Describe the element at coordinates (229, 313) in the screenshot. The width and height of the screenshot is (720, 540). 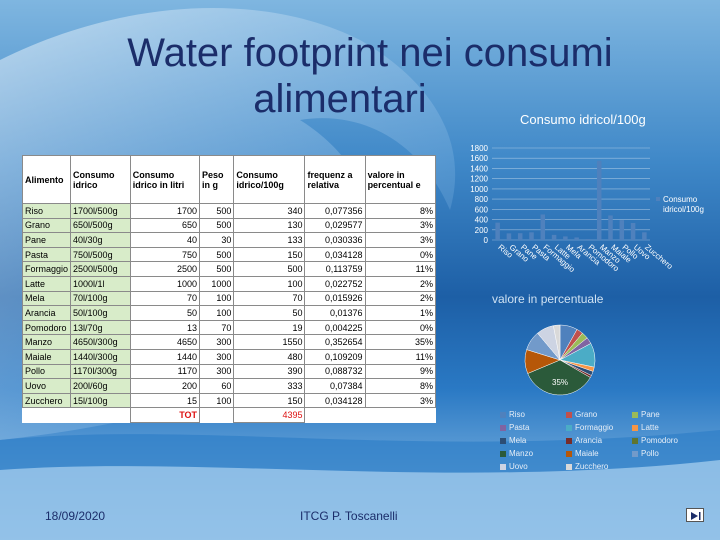
I see `table-row: Arancia 50l/100g 50 100 50 0,01376 1%` at that location.